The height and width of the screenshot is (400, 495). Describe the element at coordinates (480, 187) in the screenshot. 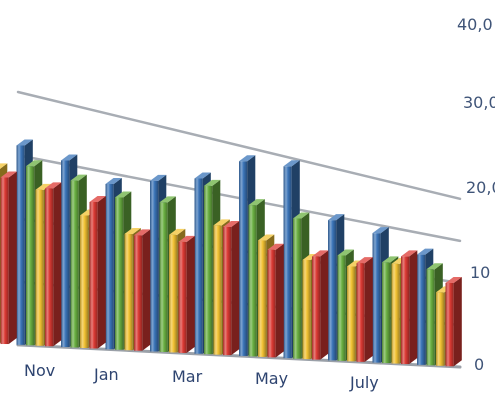

I see `y-tick-label: 20,0` at that location.